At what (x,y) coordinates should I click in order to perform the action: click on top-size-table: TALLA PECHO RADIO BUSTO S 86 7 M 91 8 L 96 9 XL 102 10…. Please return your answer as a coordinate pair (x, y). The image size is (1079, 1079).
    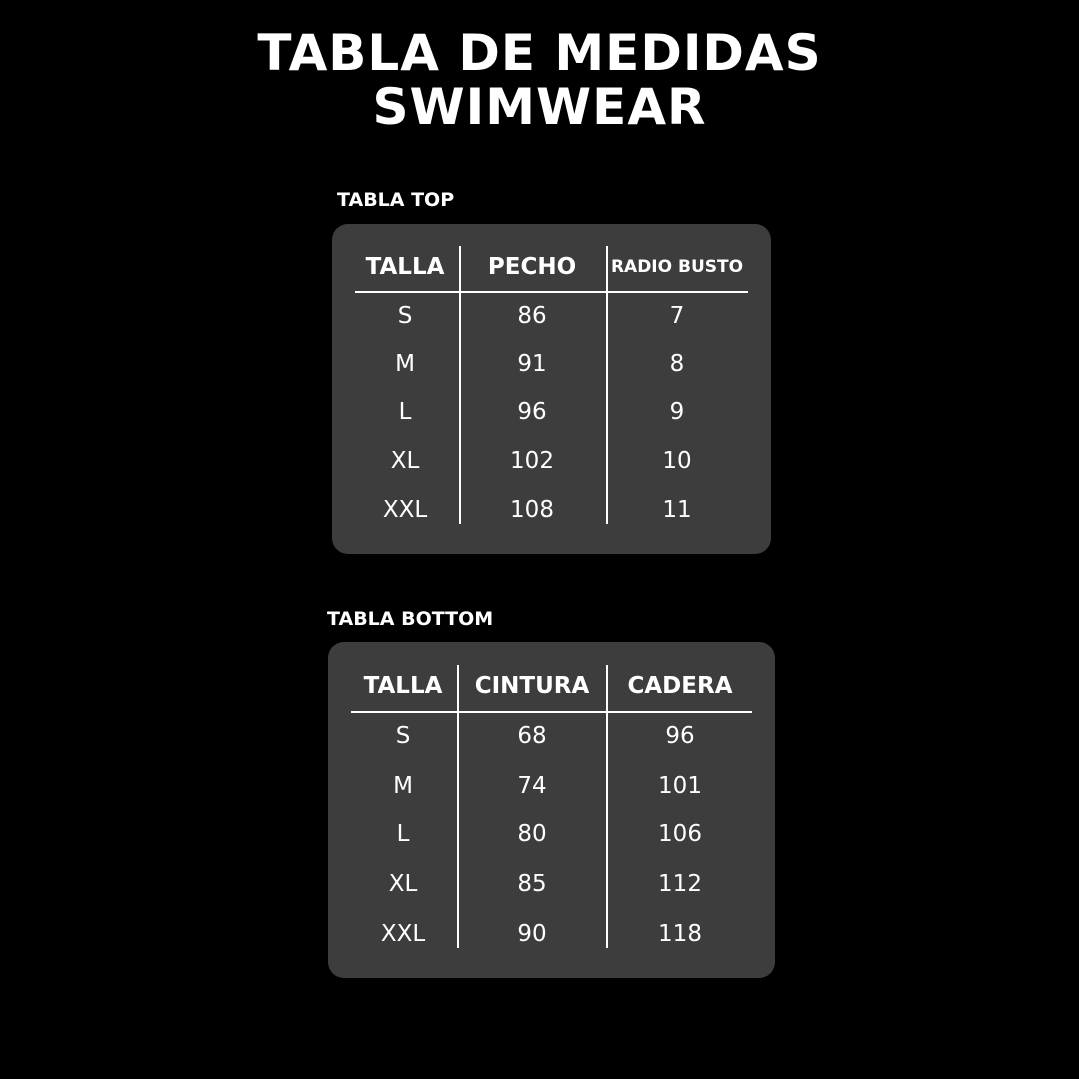
    Looking at the image, I should click on (551, 389).